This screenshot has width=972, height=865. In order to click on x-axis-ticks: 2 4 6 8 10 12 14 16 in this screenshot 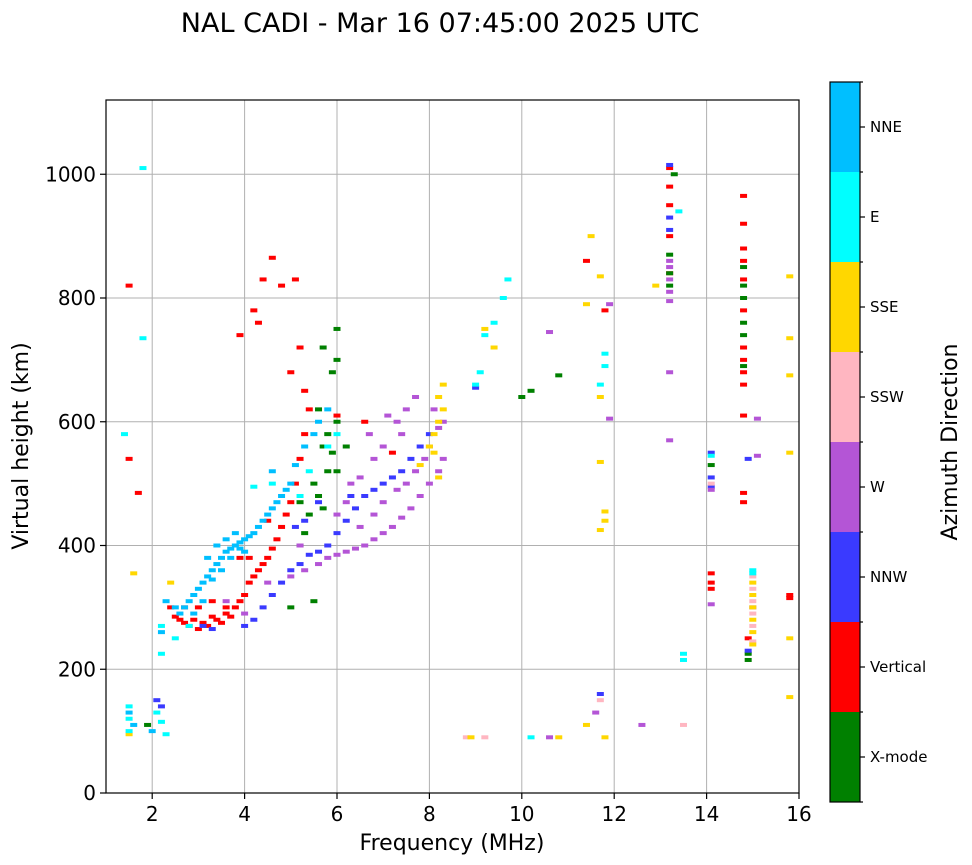, I will do `click(479, 809)`.